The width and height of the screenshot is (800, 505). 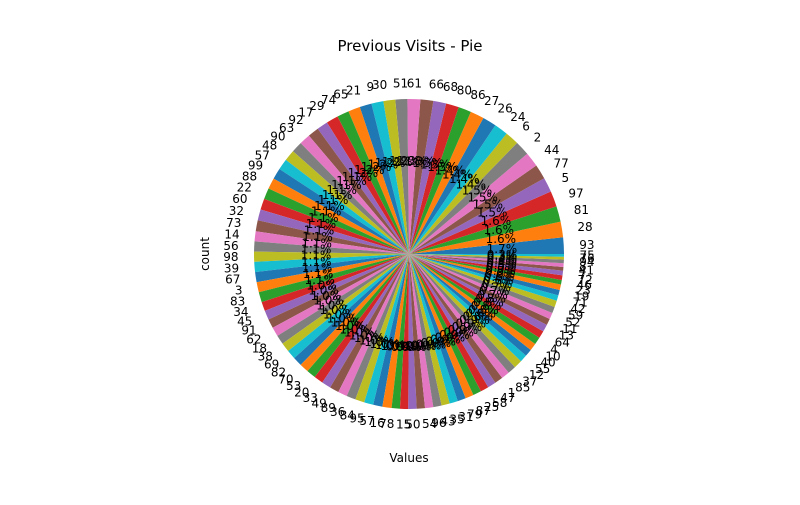 I want to click on slice-category-label: 57, so click(x=262, y=155).